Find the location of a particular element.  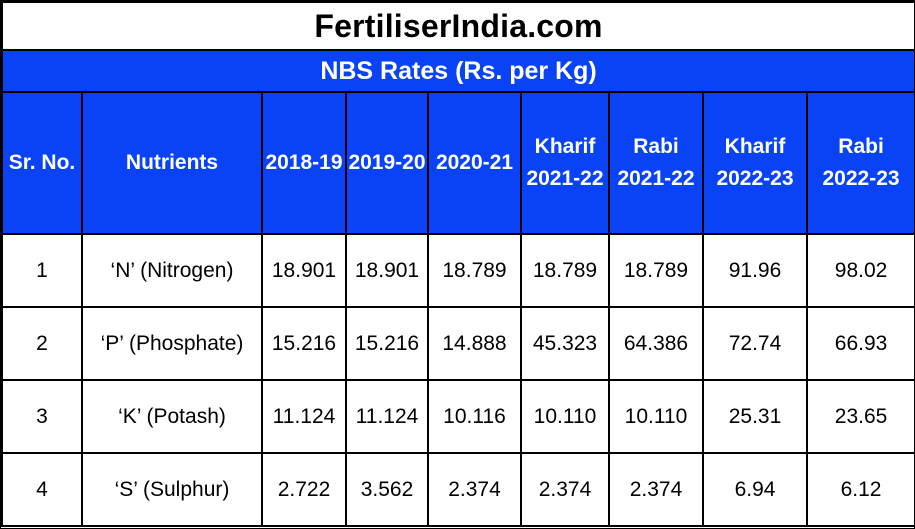

cell-sr-no: 4 is located at coordinates (42, 489).